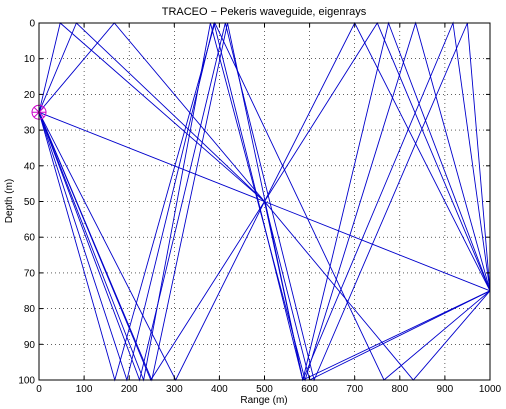 The height and width of the screenshot is (409, 506). What do you see at coordinates (445, 389) in the screenshot?
I see `x-tick-label: 900` at bounding box center [445, 389].